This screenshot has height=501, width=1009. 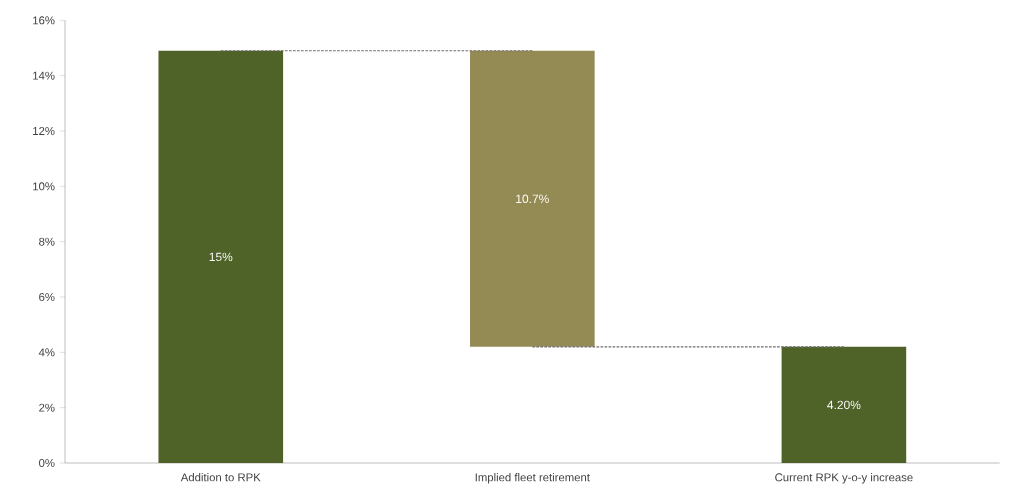 I want to click on data-label: 4.20%, so click(x=844, y=405).